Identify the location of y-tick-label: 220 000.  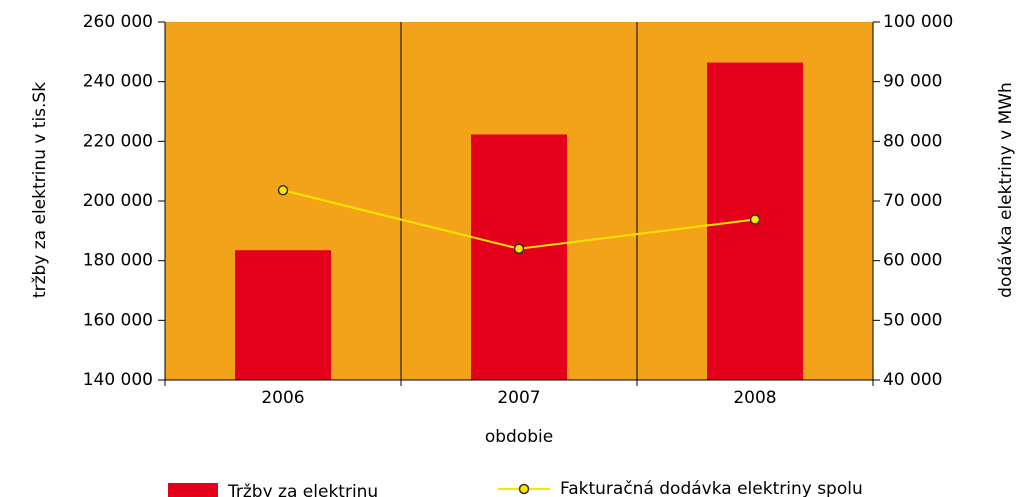
(118, 141).